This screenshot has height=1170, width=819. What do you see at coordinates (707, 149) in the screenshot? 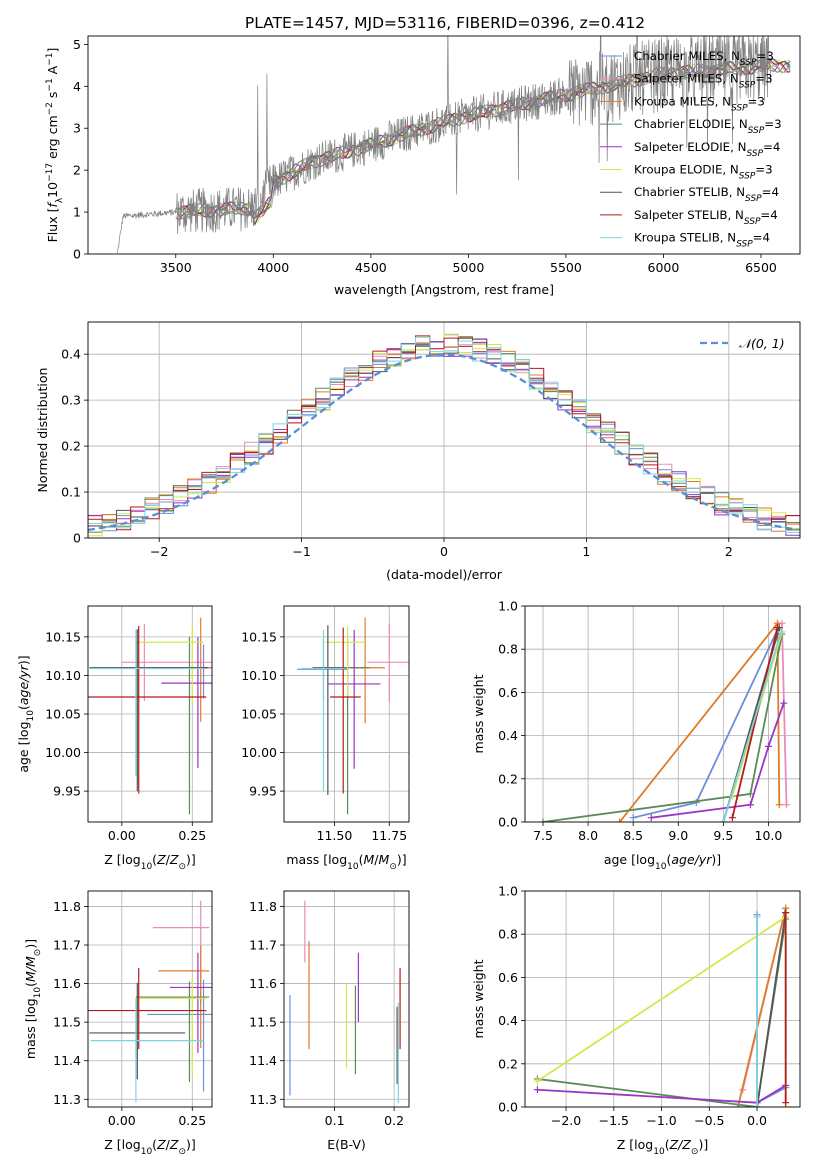
I see `legend-label: Salpeter ELODIE, NSSP=4` at bounding box center [707, 149].